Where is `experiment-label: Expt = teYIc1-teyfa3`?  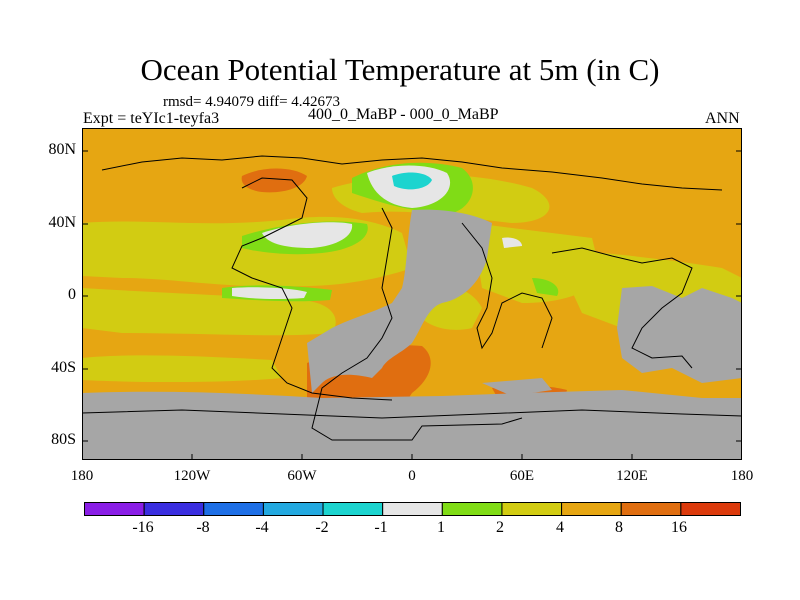 experiment-label: Expt = teYIc1-teyfa3 is located at coordinates (151, 118).